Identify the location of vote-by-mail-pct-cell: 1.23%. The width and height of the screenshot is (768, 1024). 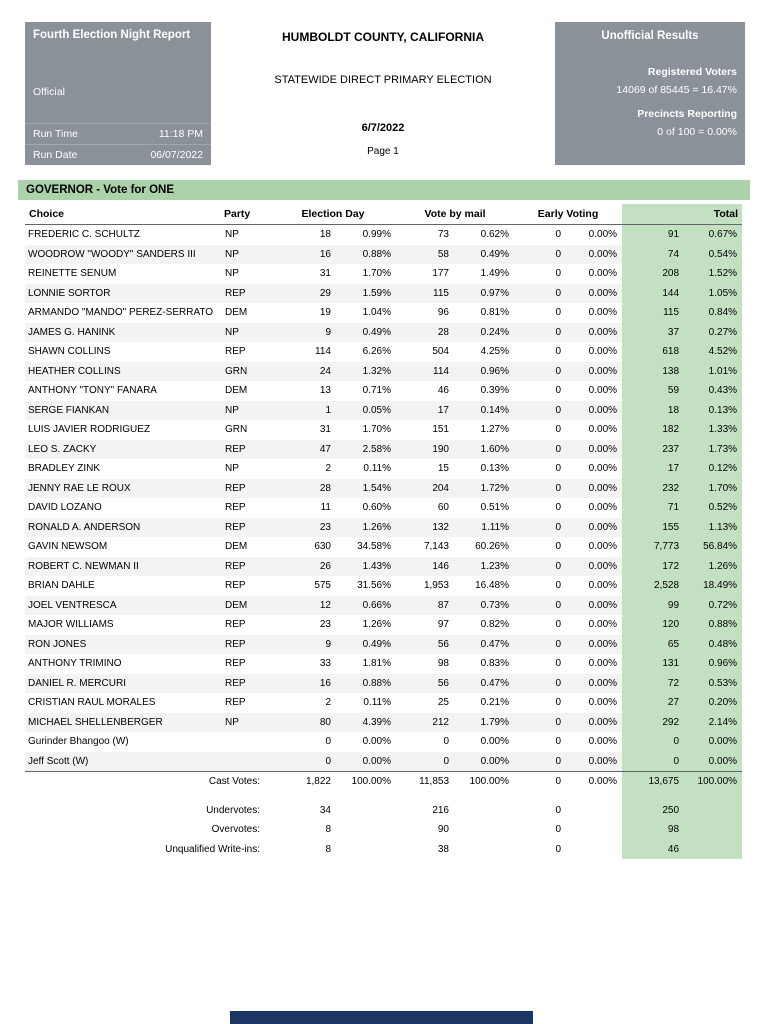
(484, 566).